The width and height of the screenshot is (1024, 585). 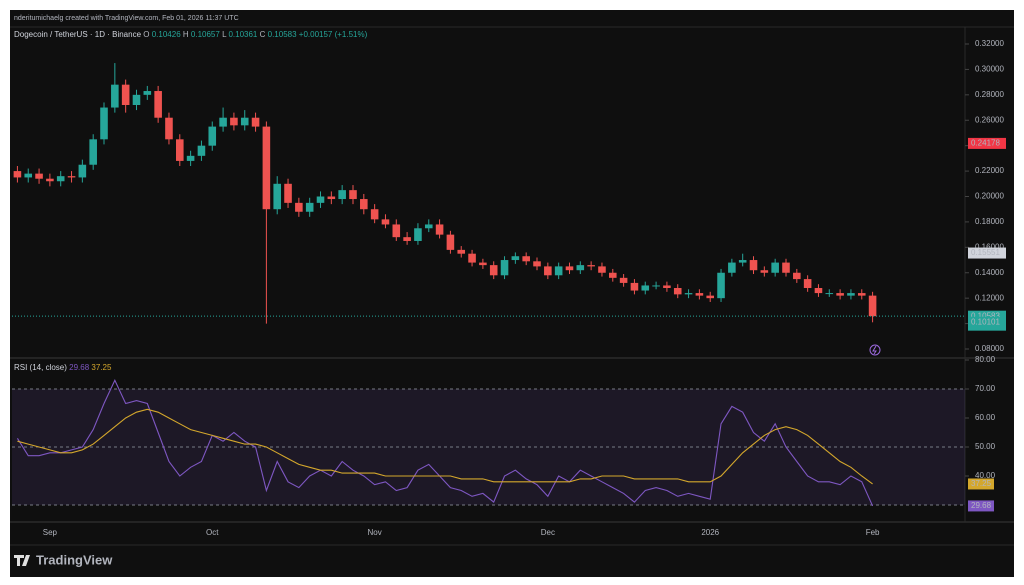 I want to click on y-tick-label: 0.32000, so click(x=989, y=43).